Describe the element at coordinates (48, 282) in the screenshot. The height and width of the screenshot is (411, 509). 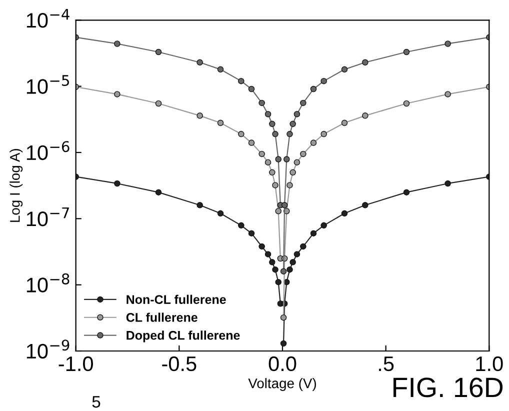
I see `y-tick-label: 10$^{−8}$` at that location.